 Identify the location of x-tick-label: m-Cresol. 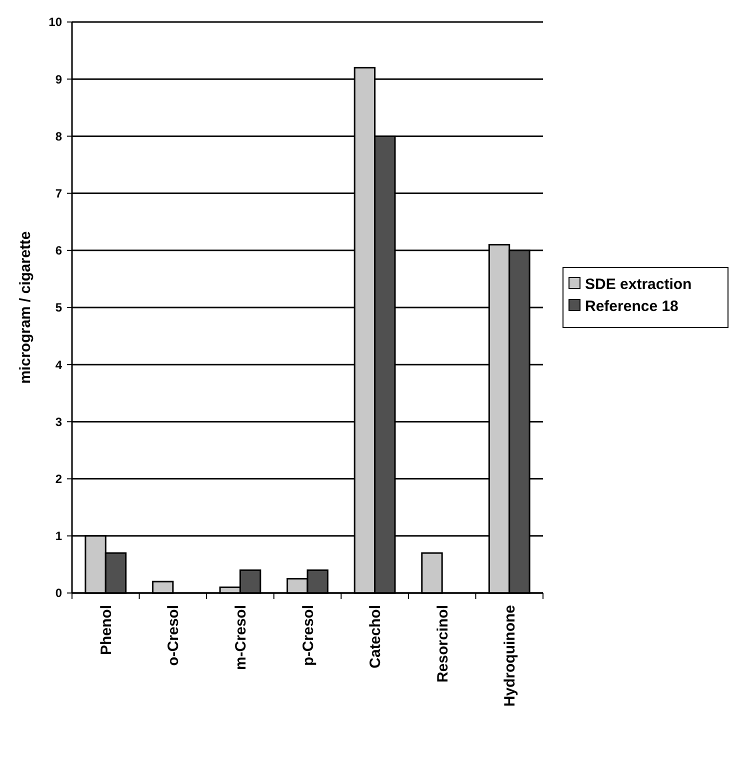
(241, 637).